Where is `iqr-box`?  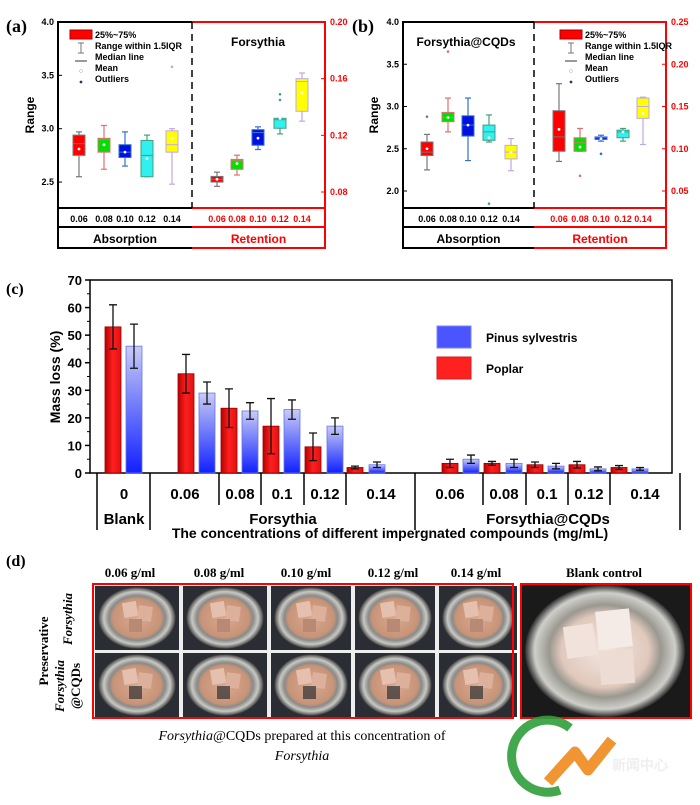 iqr-box is located at coordinates (302, 95).